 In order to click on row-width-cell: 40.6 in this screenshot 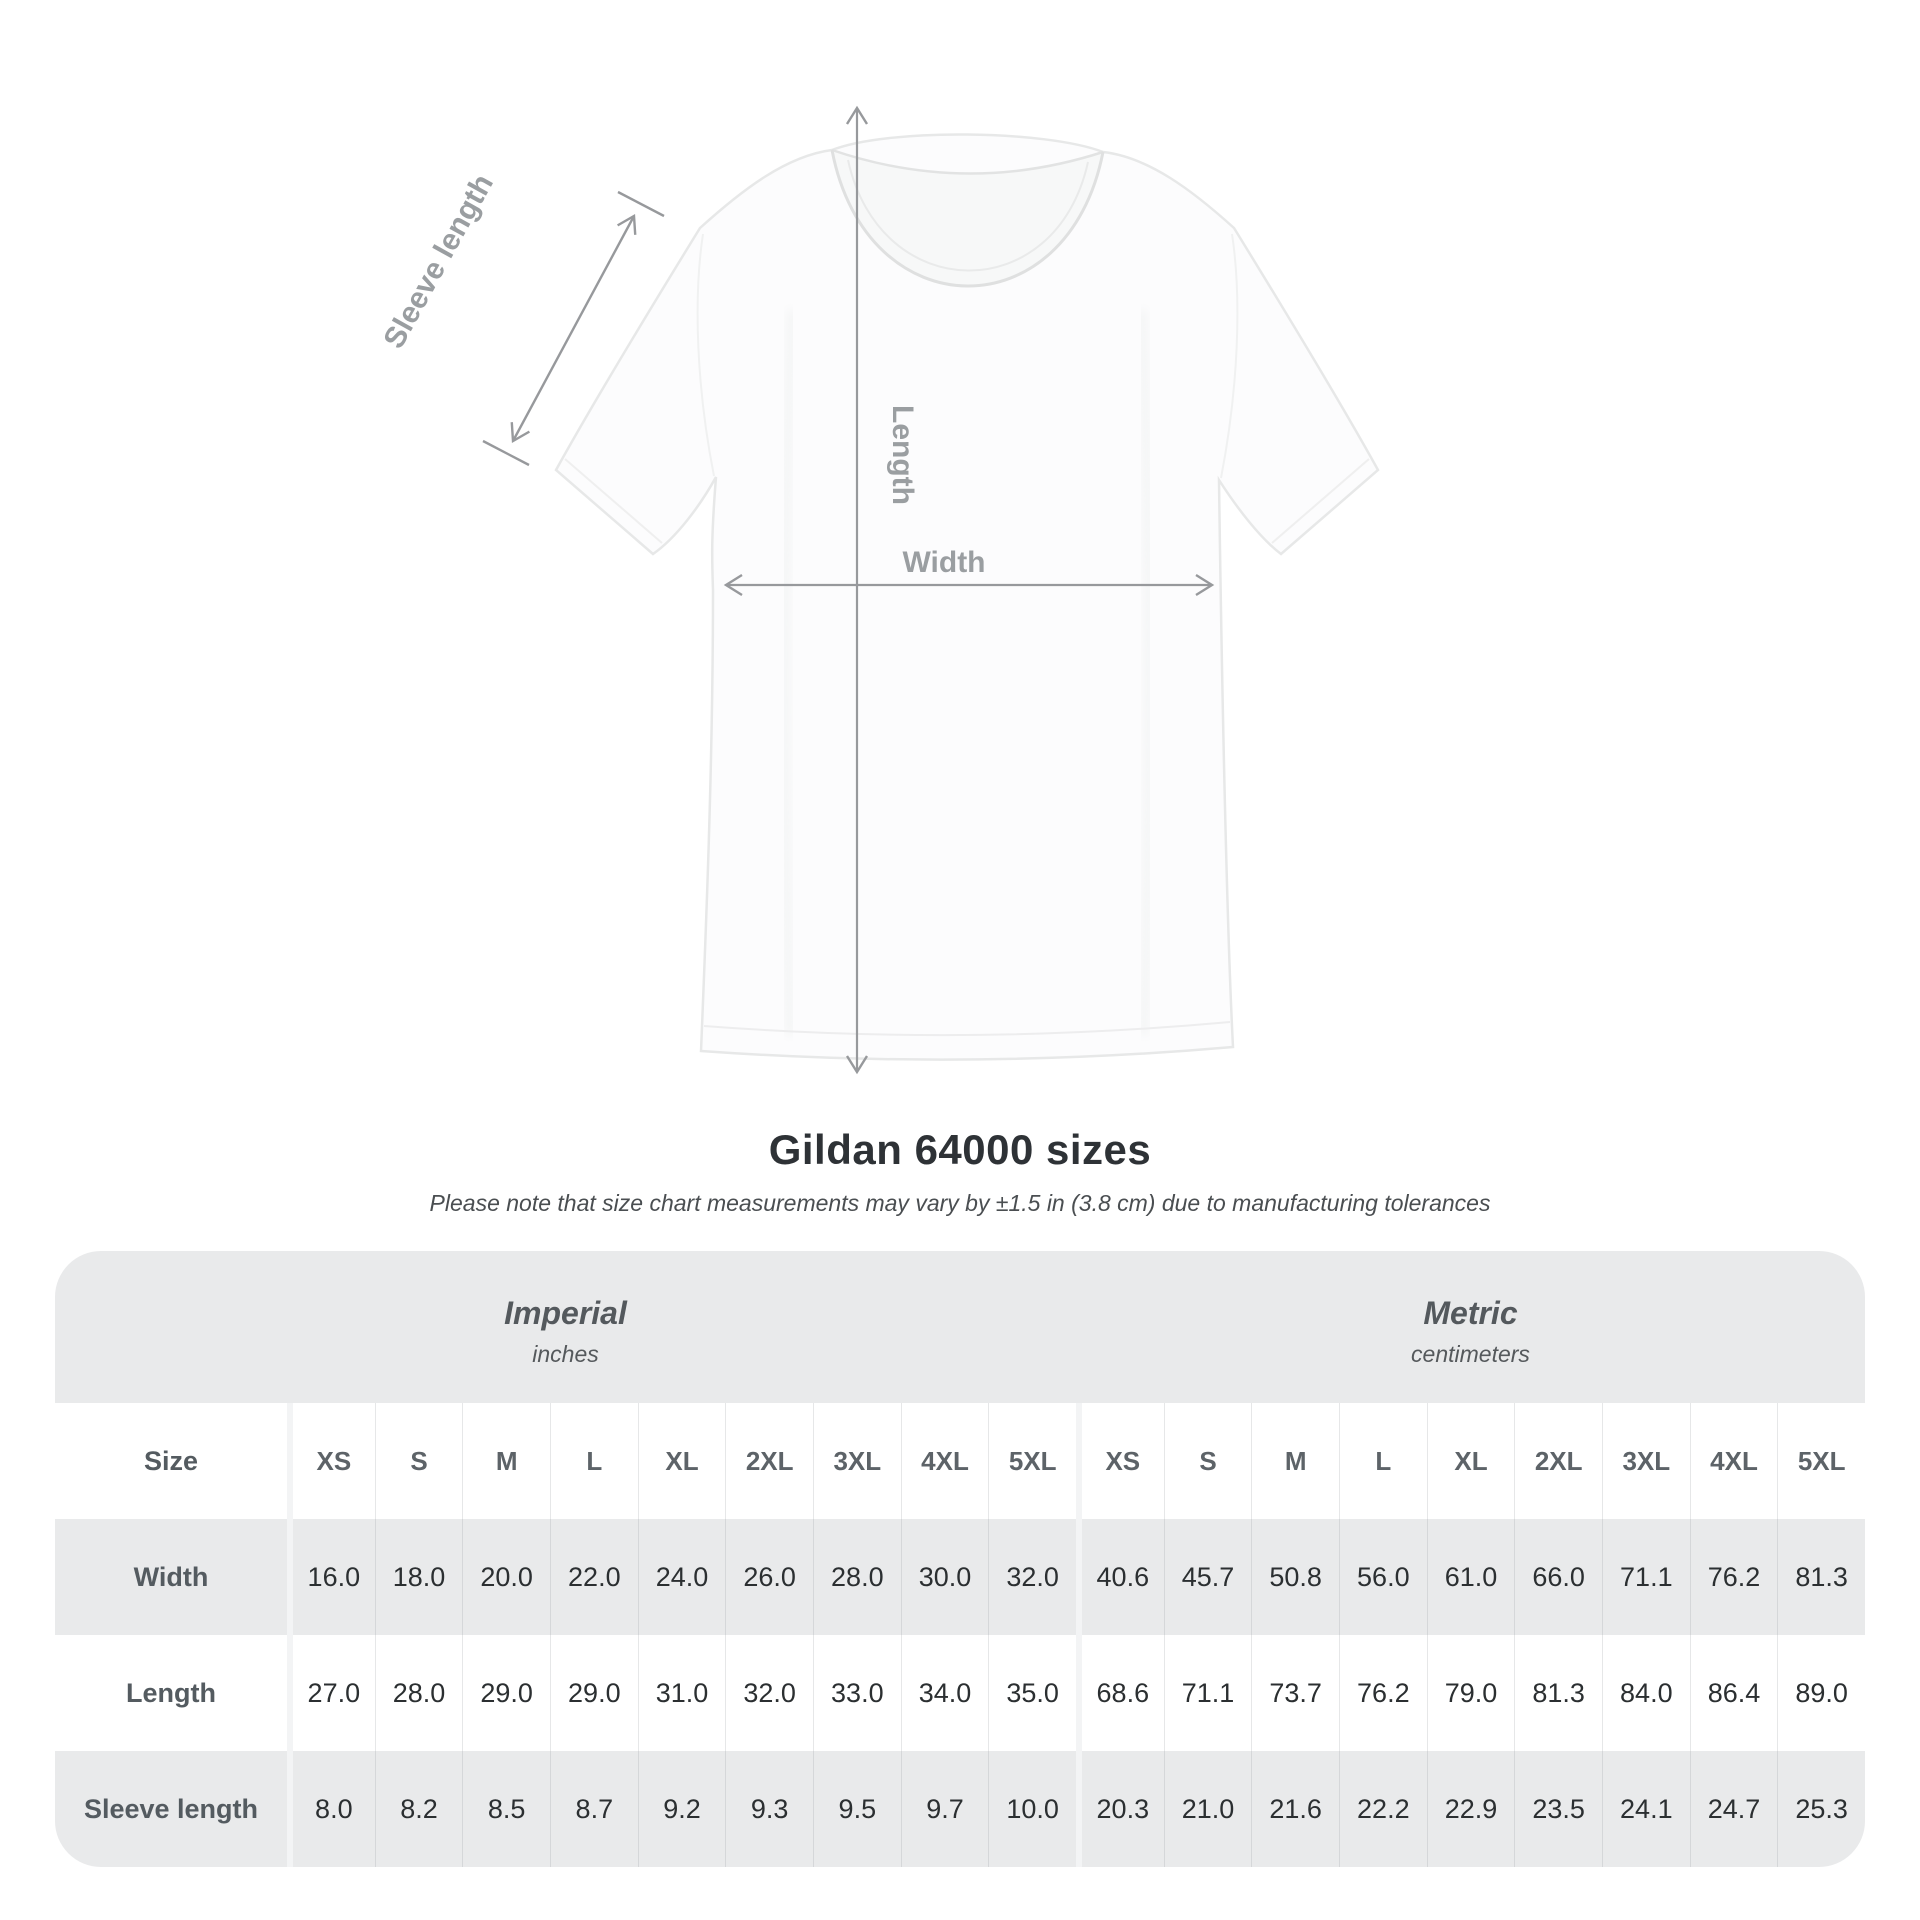, I will do `click(1119, 1577)`.